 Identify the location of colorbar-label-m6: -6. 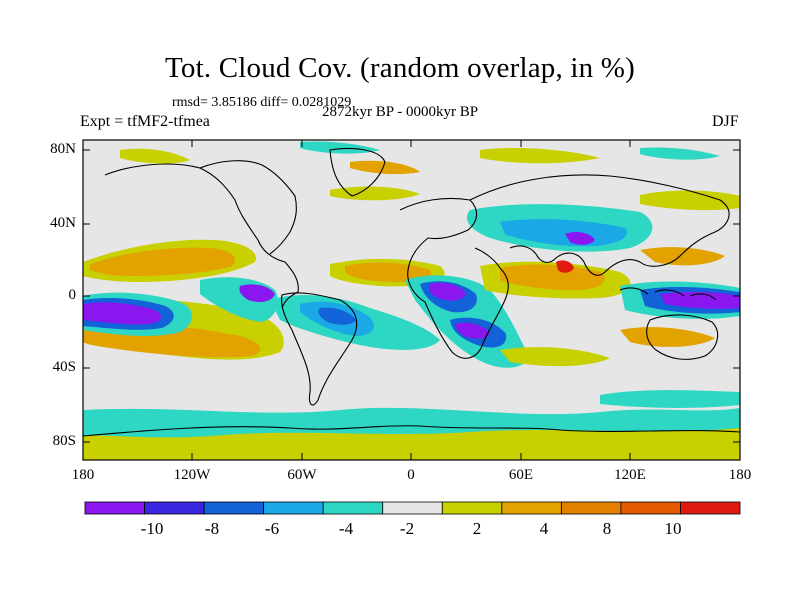
(272, 528).